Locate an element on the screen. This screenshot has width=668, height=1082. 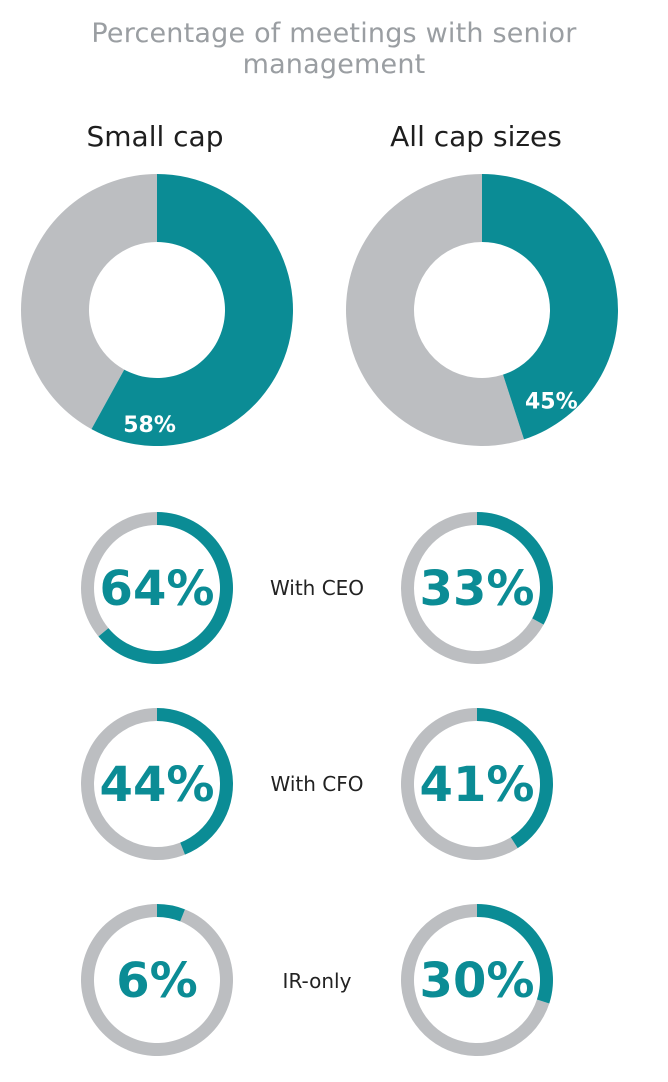
small-cap-data-label: 58% is located at coordinates (149, 425).